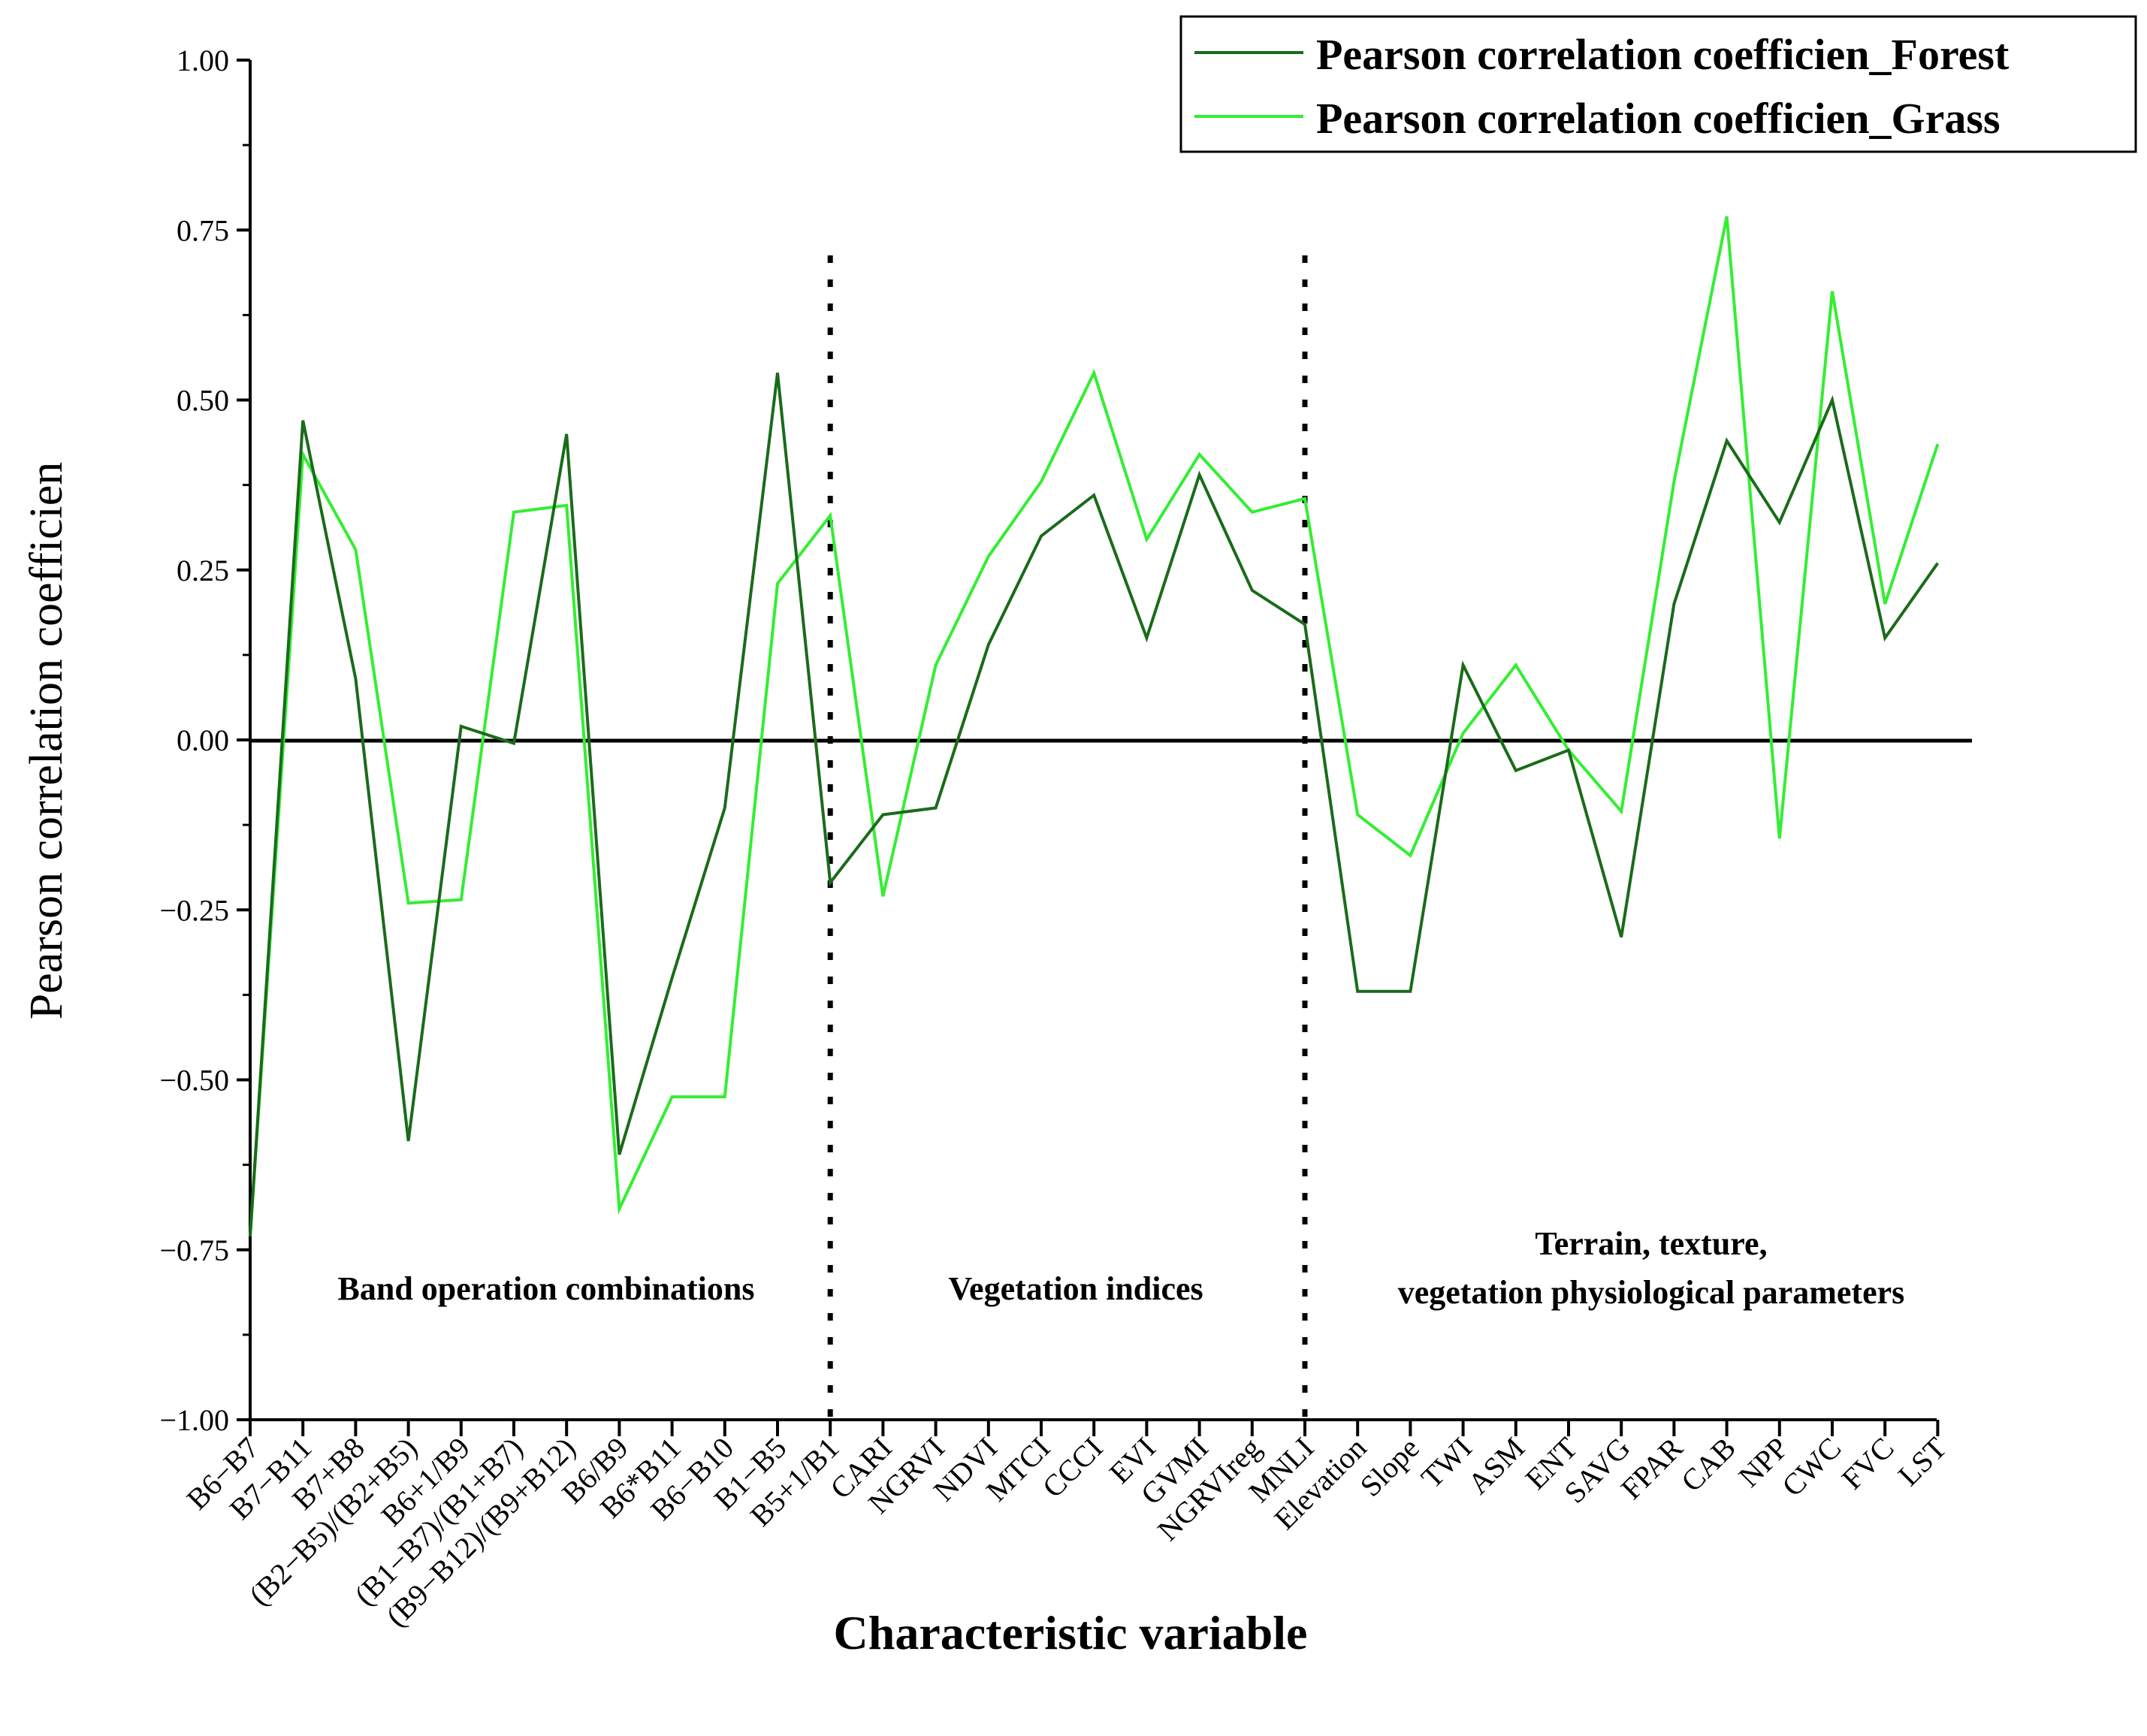  What do you see at coordinates (1651, 1243) in the screenshot?
I see `section-label-terrain-1: Terrain, texture,` at bounding box center [1651, 1243].